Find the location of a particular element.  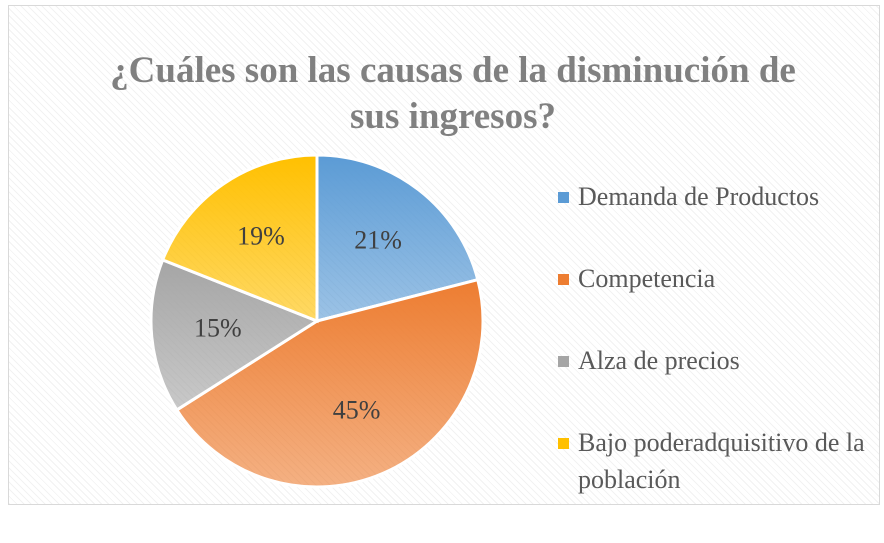

legend-item: Demanda de Productos is located at coordinates (716, 196).